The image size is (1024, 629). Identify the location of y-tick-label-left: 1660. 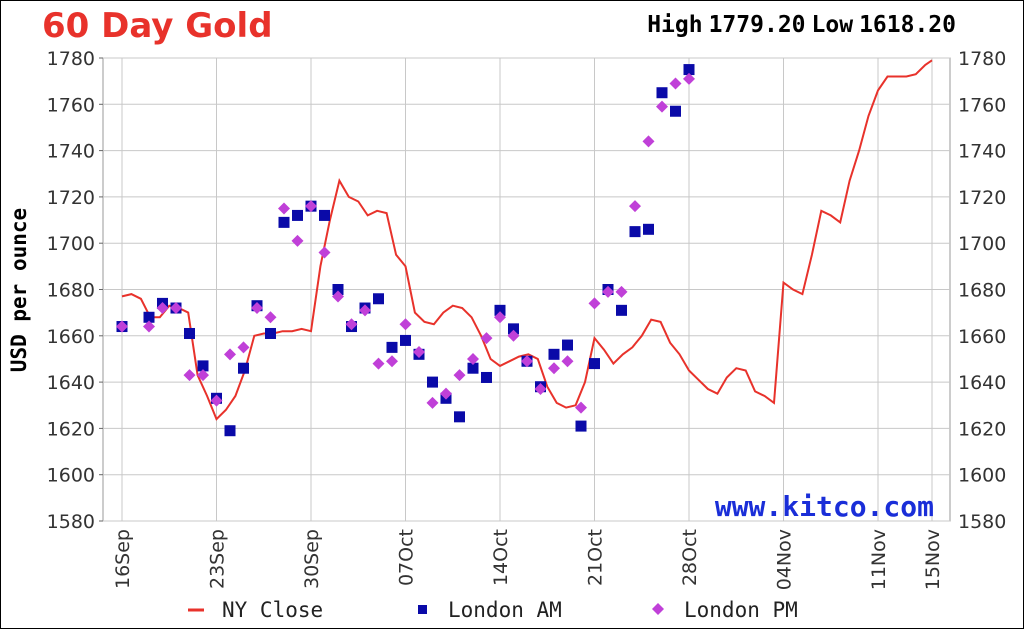
(71, 337).